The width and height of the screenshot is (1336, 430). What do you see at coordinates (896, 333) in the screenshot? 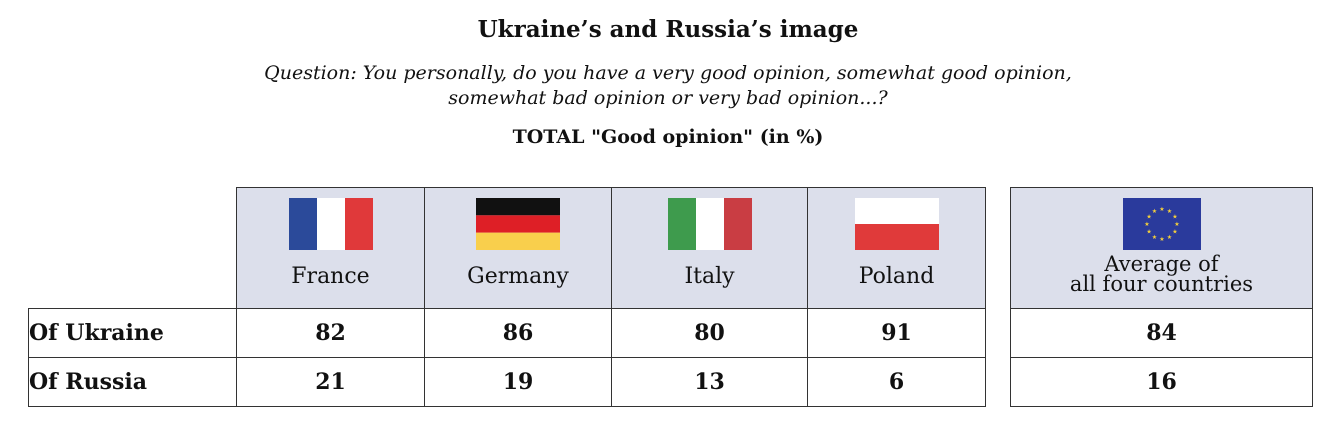
I see `cell-ukraine-poland: 91` at bounding box center [896, 333].